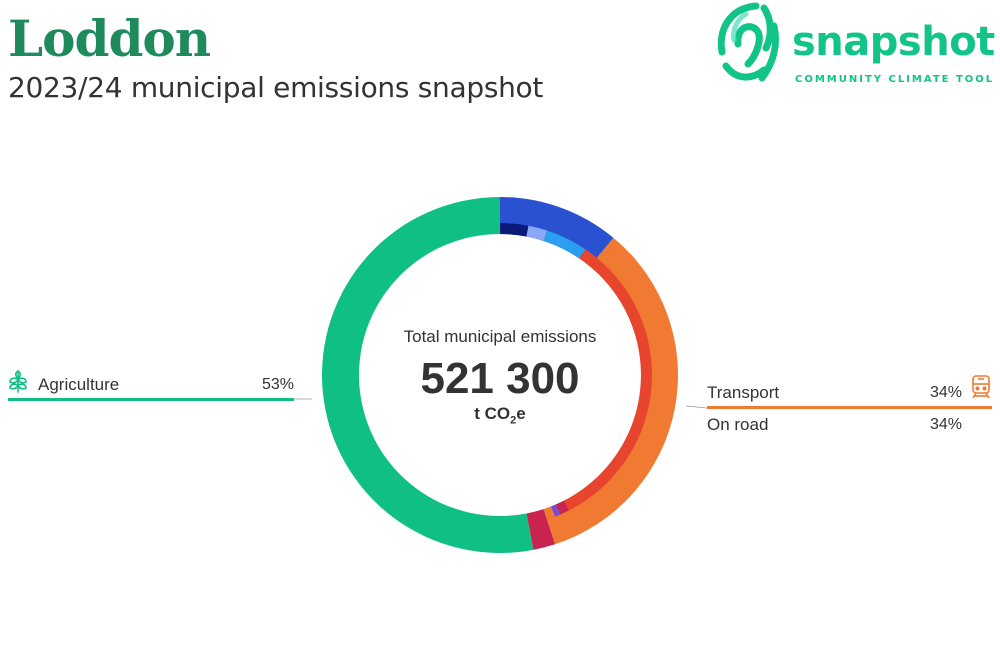 The image size is (1000, 670). What do you see at coordinates (151, 399) in the screenshot?
I see `agriculture-underline` at bounding box center [151, 399].